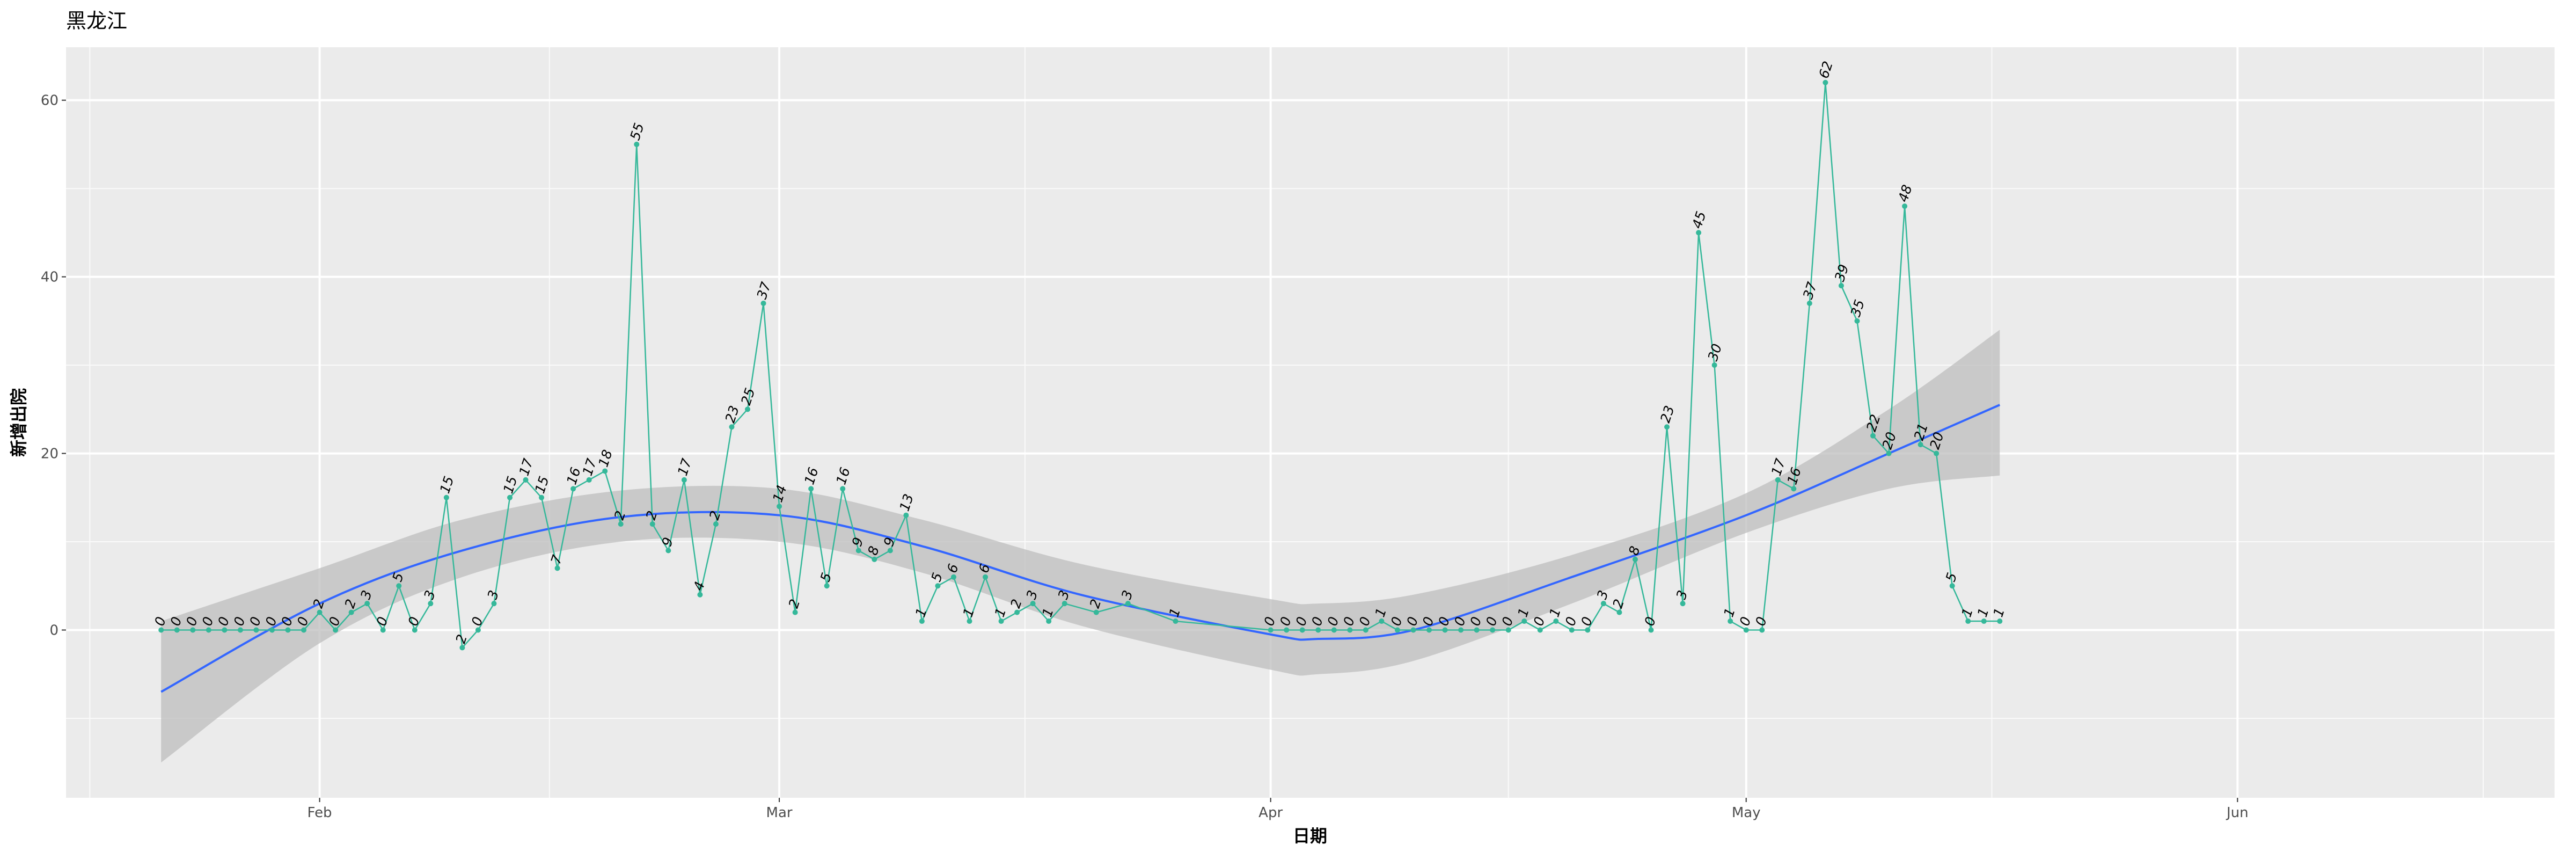 Image resolution: width=2576 pixels, height=859 pixels. What do you see at coordinates (49, 278) in the screenshot?
I see `y-tick-label: 40` at bounding box center [49, 278].